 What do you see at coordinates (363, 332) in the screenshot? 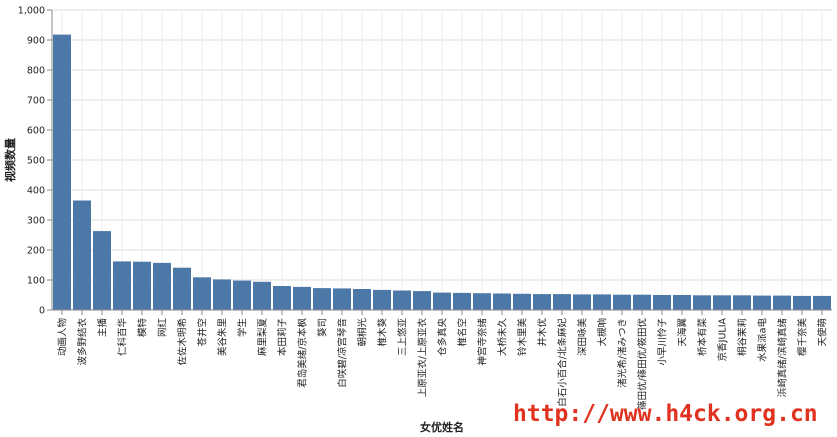
I see `x-tick-label: 朝桐光` at bounding box center [363, 332].